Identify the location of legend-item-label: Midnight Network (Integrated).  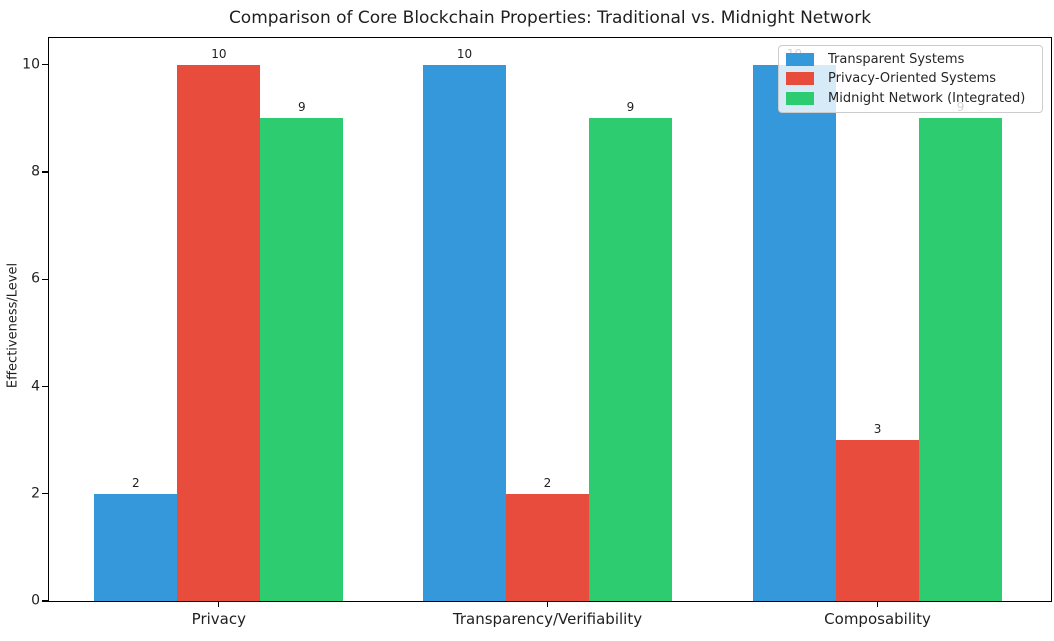
(927, 98).